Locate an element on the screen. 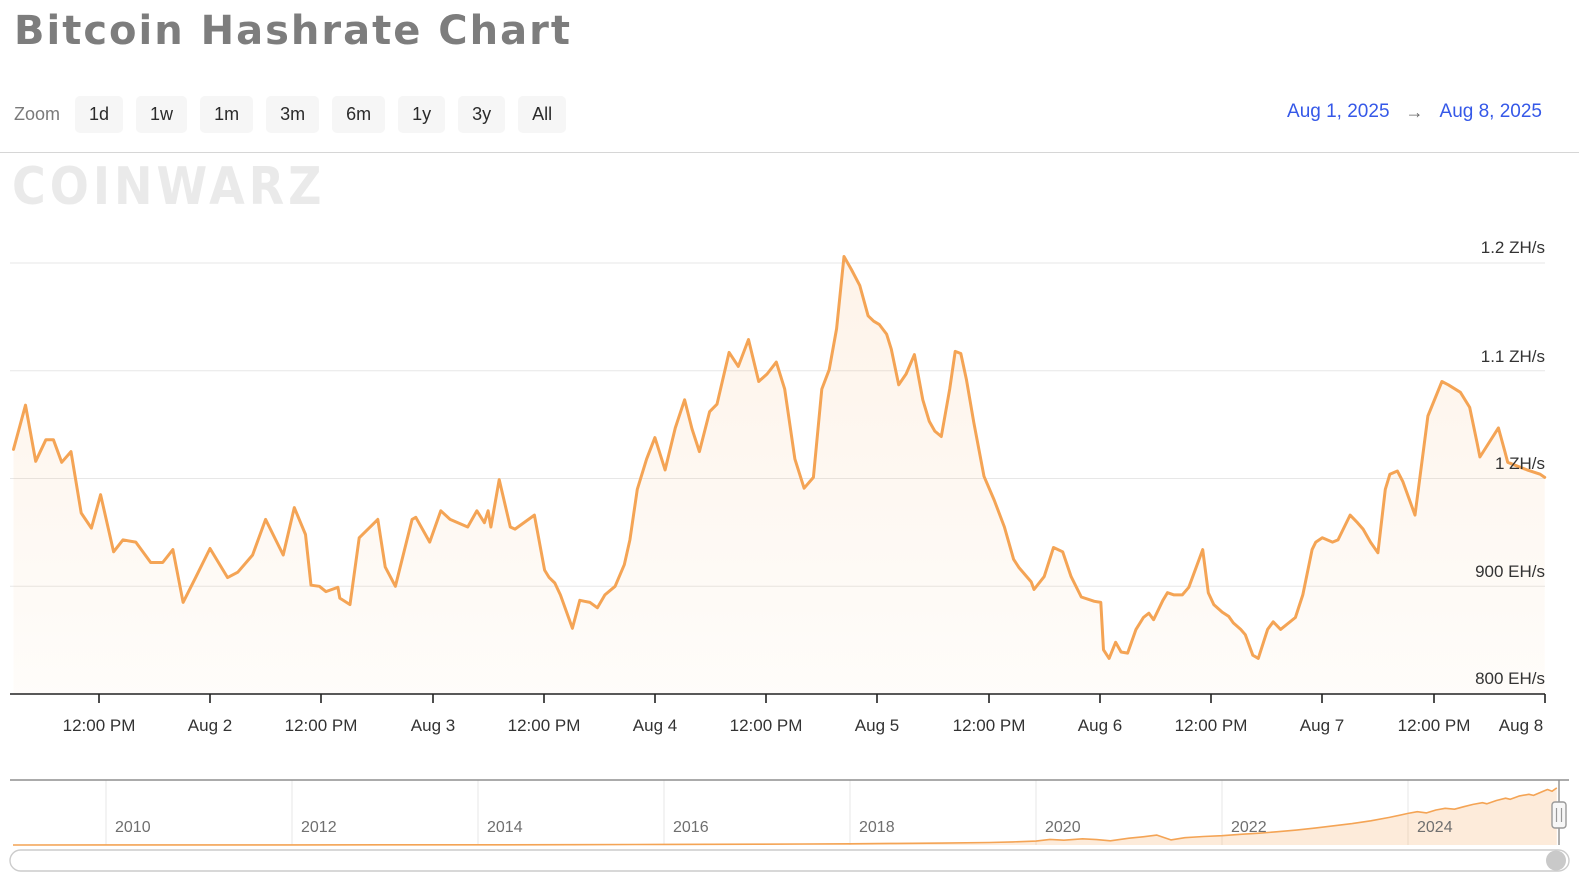  x-axis-label: Aug 3 is located at coordinates (433, 725).